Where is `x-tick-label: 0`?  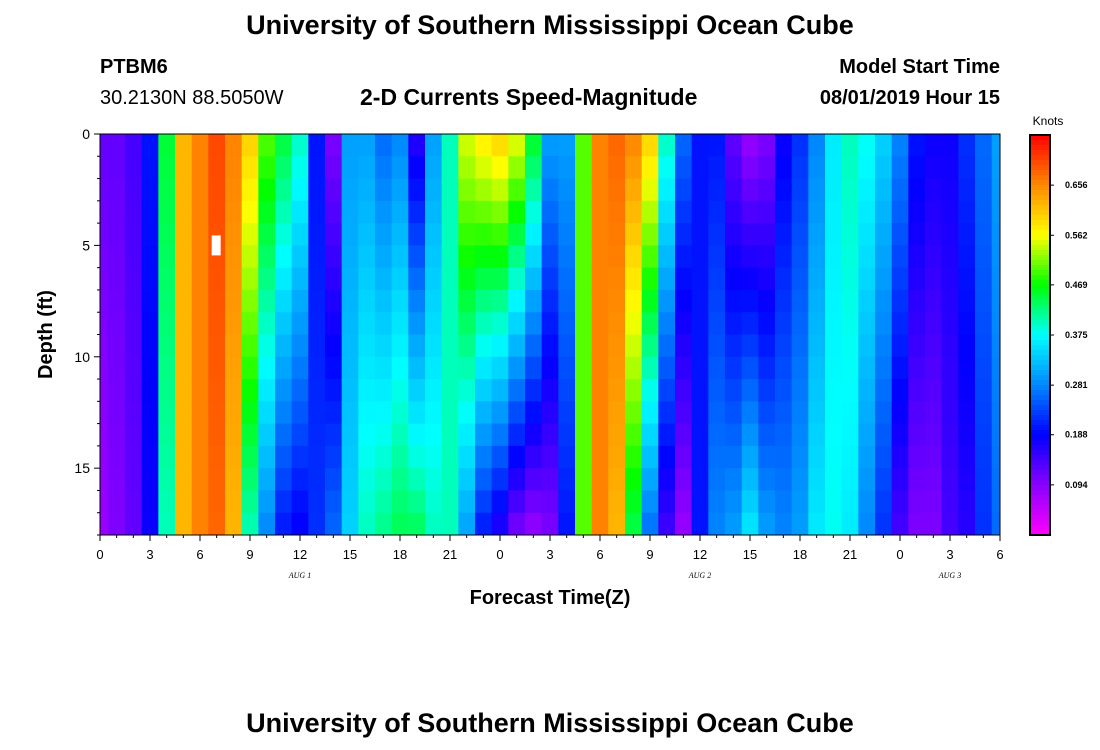 x-tick-label: 0 is located at coordinates (499, 554).